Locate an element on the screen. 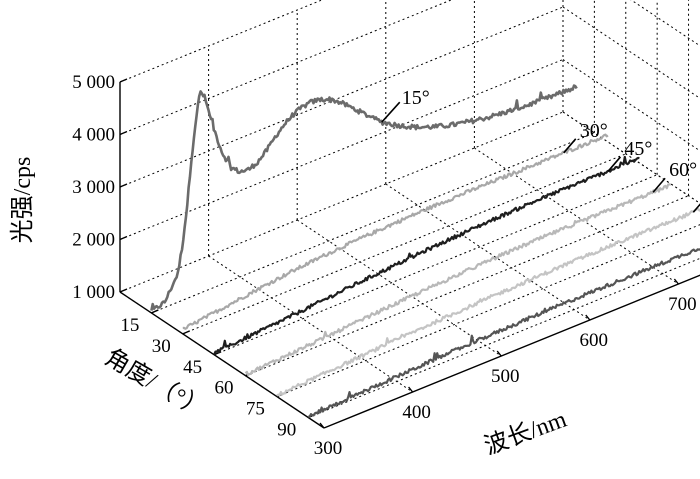  z-tick-label: 2 000 is located at coordinates (93, 240).